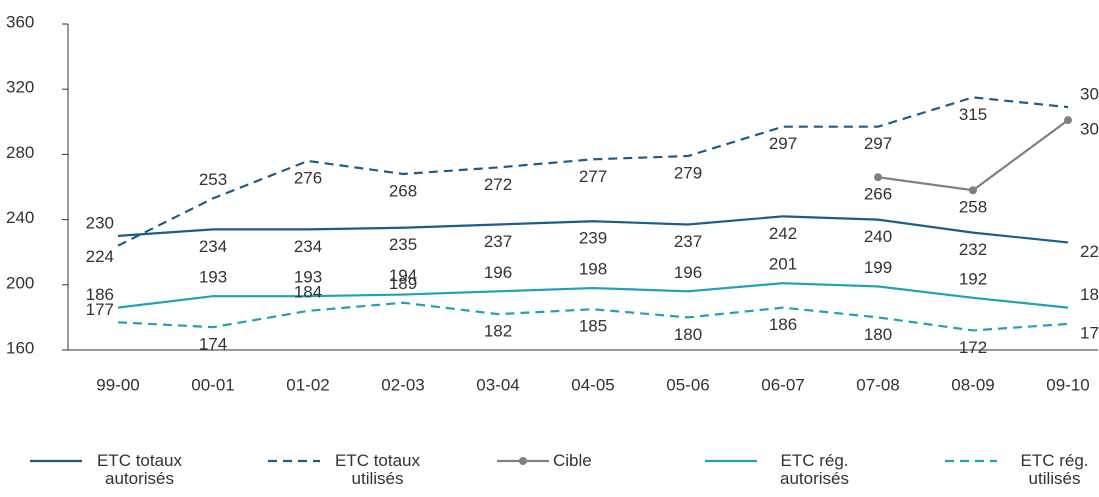 This screenshot has height=497, width=1099. I want to click on data-label: 258, so click(973, 207).